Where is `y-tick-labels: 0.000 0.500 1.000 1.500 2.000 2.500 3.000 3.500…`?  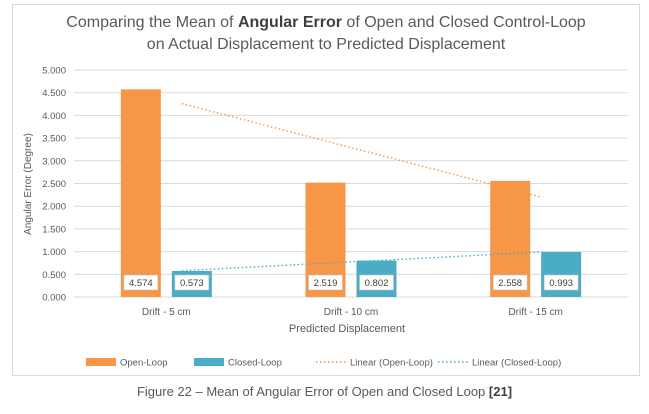
y-tick-labels: 0.000 0.500 1.000 1.500 2.000 2.500 3.000 3.500… is located at coordinates (54, 185).